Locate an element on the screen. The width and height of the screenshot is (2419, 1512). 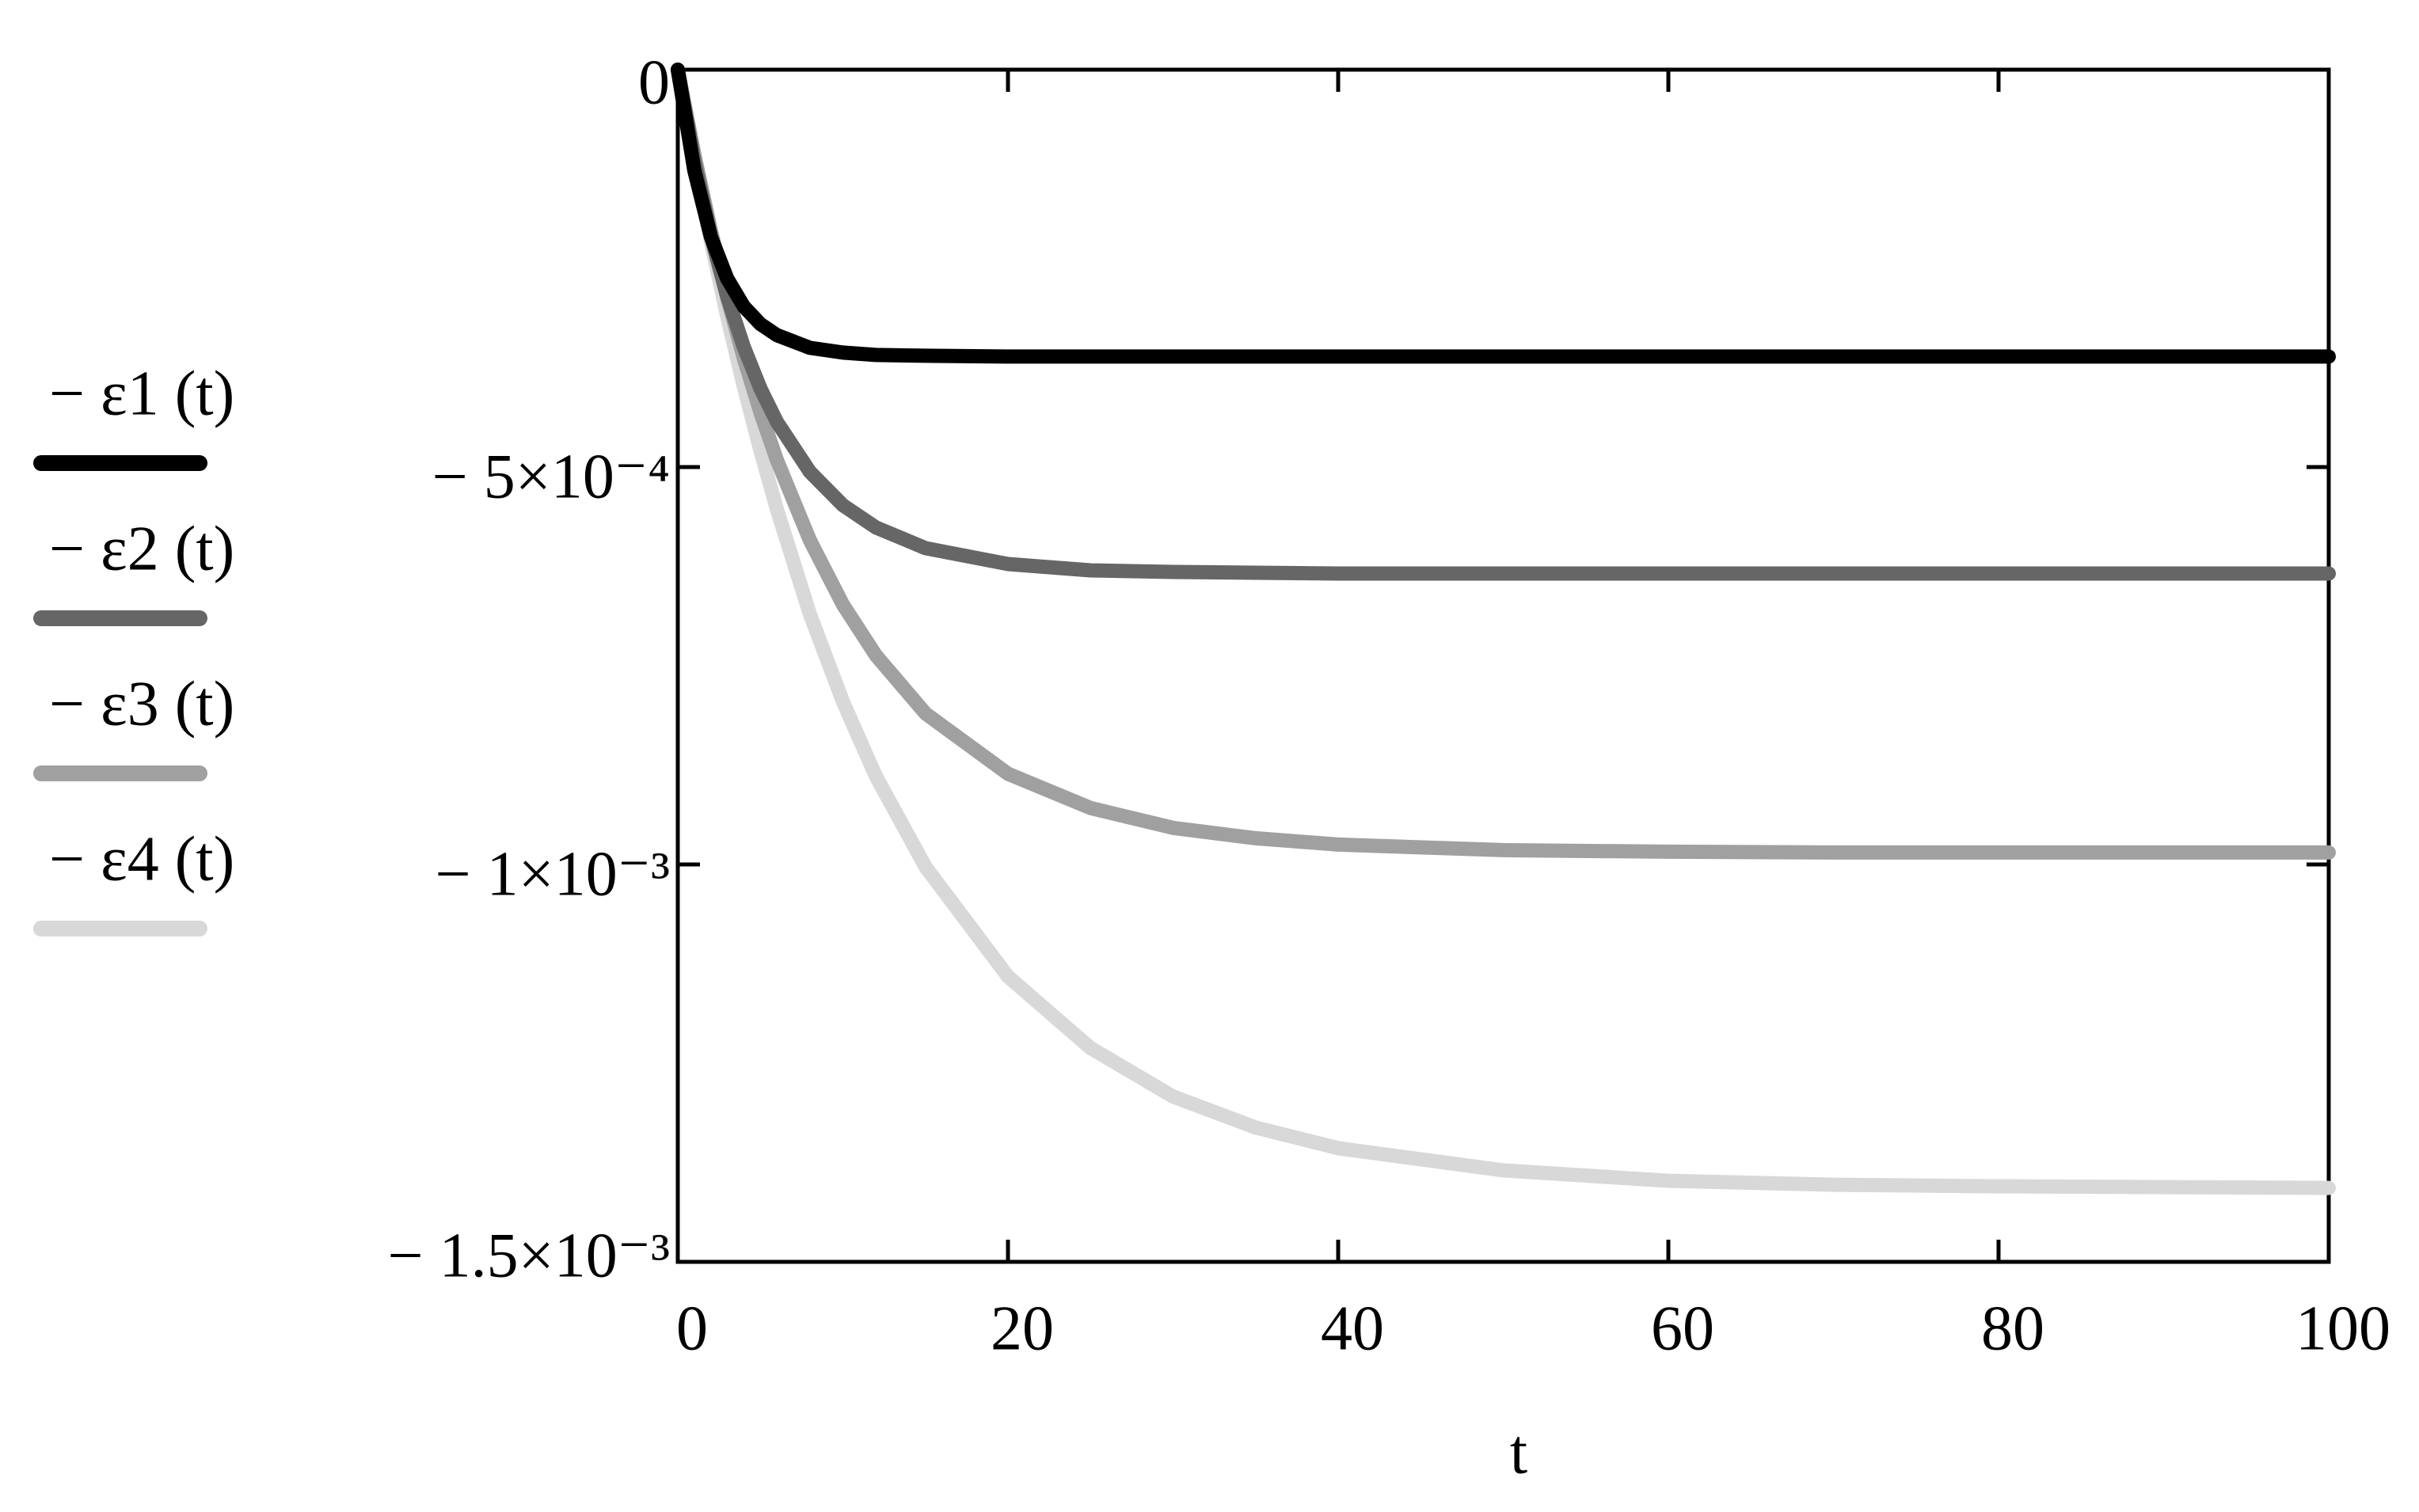
legend-label: − ε1 (t) is located at coordinates (141, 393).